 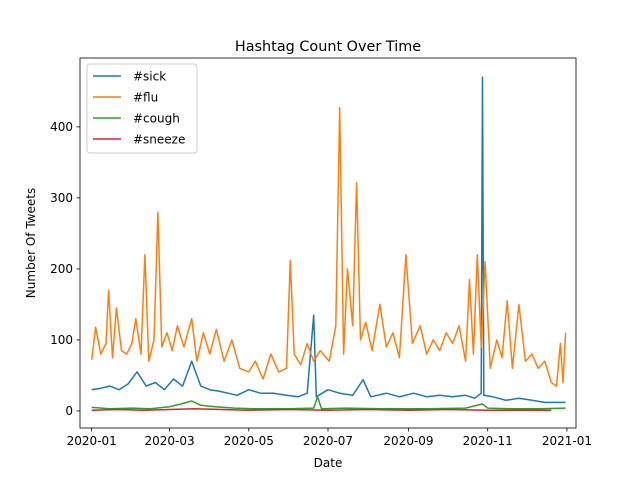 I want to click on x-tick-label: 2020-07, so click(x=328, y=441).